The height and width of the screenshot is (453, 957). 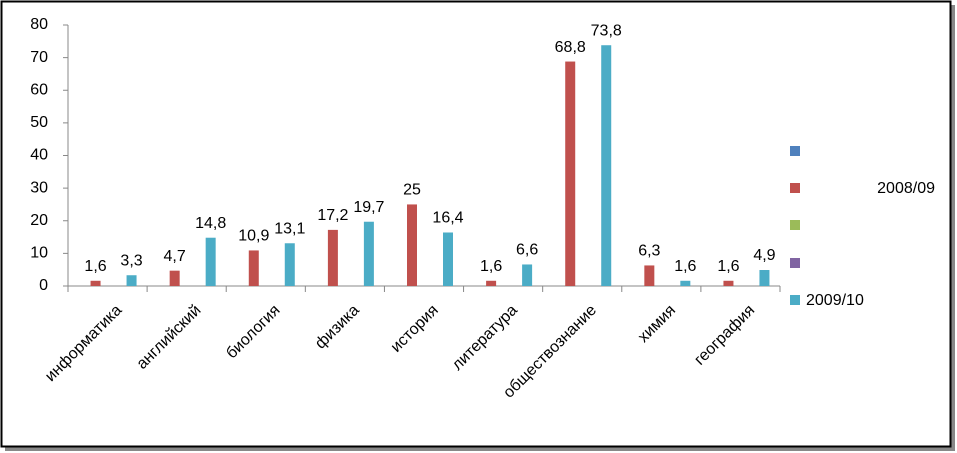 I want to click on value-label: 10,9, so click(x=253, y=236).